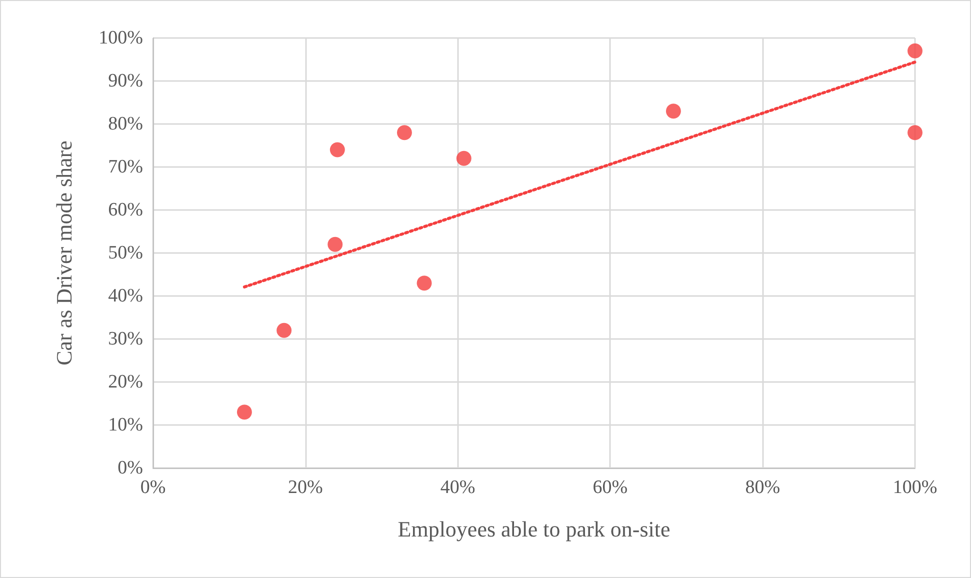 The image size is (971, 578). I want to click on y-tick-label: 10%, so click(126, 425).